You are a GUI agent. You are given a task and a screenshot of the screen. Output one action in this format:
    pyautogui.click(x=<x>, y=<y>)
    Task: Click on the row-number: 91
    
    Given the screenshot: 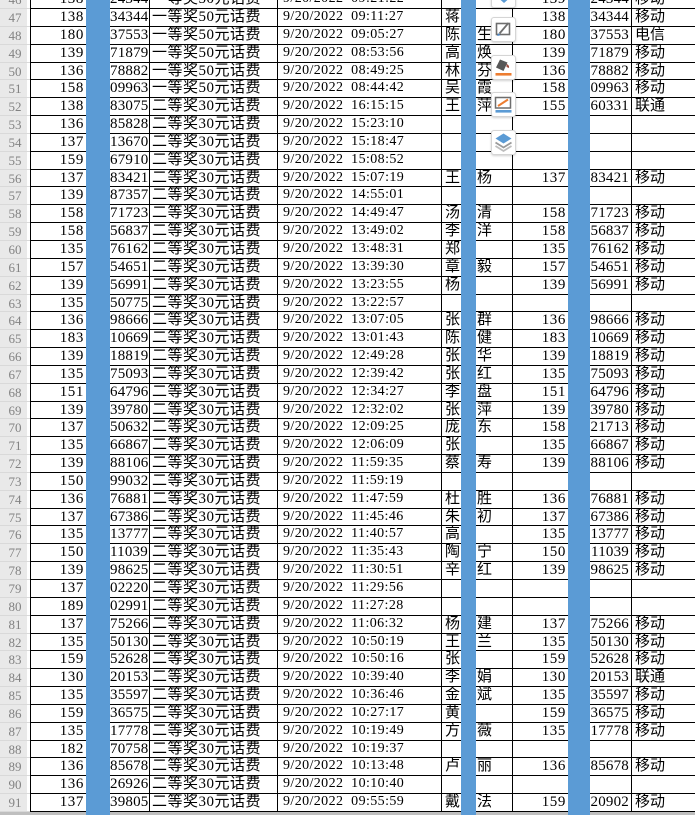 What is the action you would take?
    pyautogui.click(x=15, y=803)
    